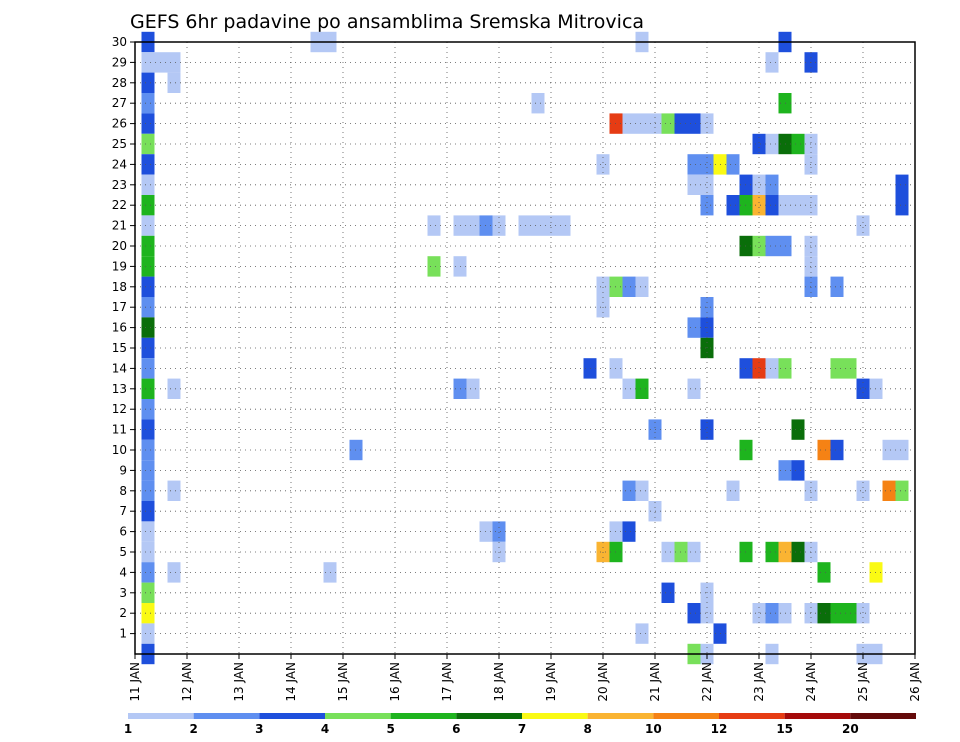 Image resolution: width=960 pixels, height=742 pixels. Describe the element at coordinates (128, 729) in the screenshot. I see `legend-label: 1` at that location.